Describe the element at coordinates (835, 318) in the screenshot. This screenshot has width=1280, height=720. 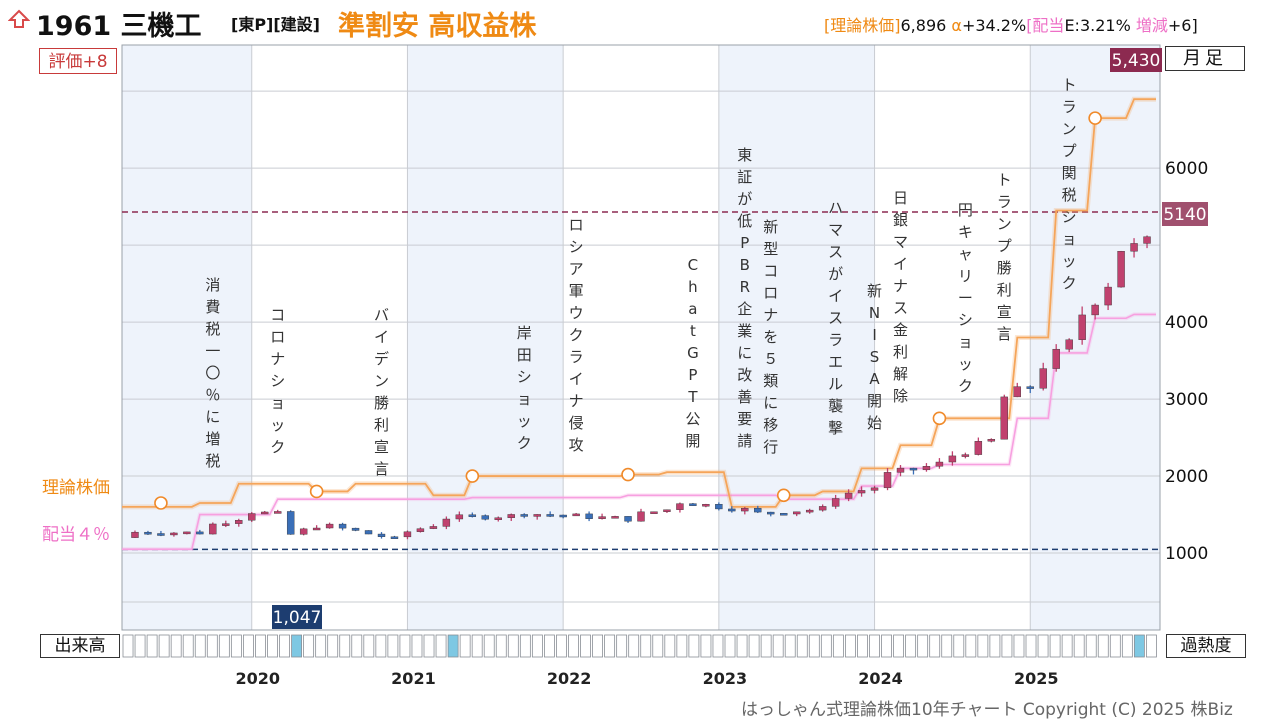
I see `event-label: ハマスがイスラエル襲撃` at that location.